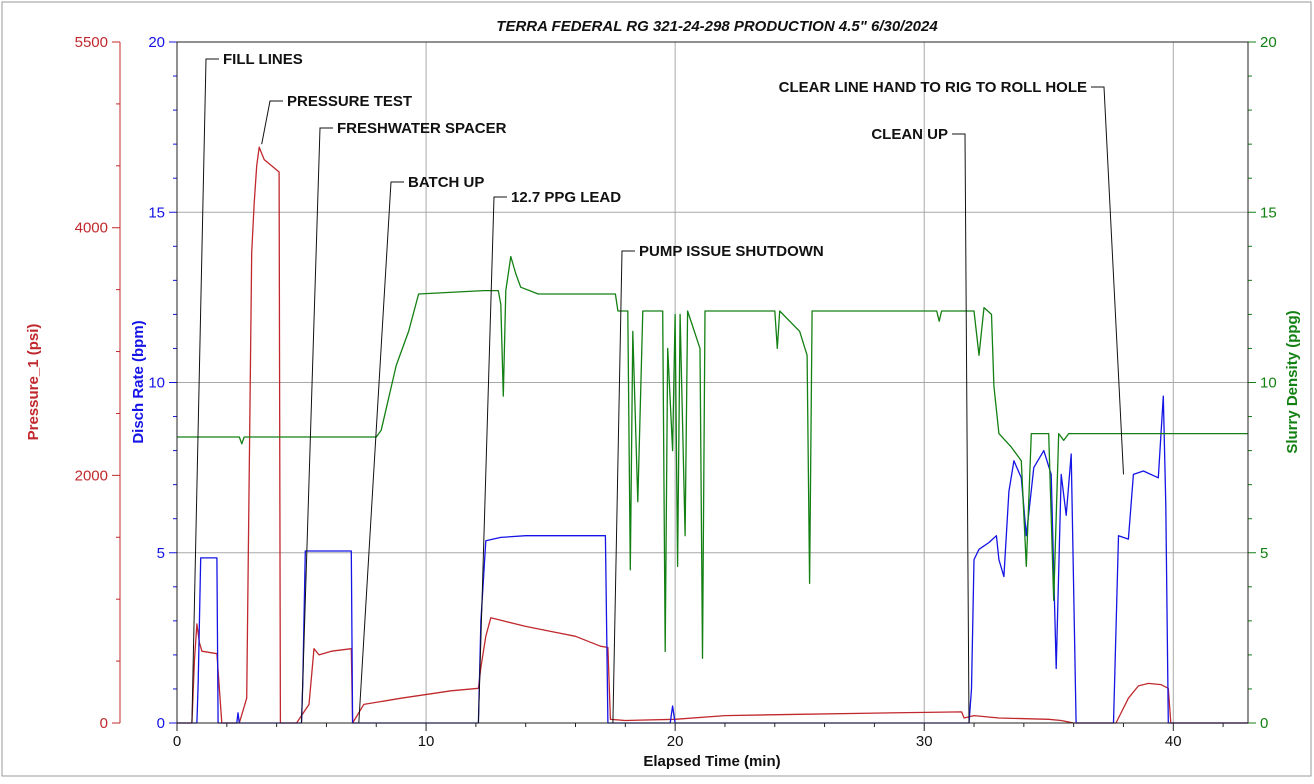 The image size is (1314, 784). Describe the element at coordinates (104, 723) in the screenshot. I see `pressure-tick-label: 0` at that location.